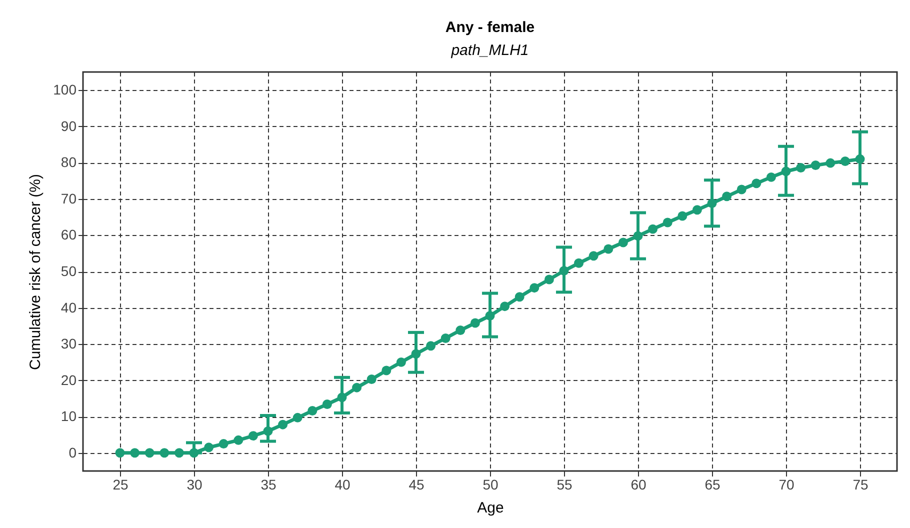  Describe the element at coordinates (72, 452) in the screenshot. I see `y-tick-label: 0` at that location.